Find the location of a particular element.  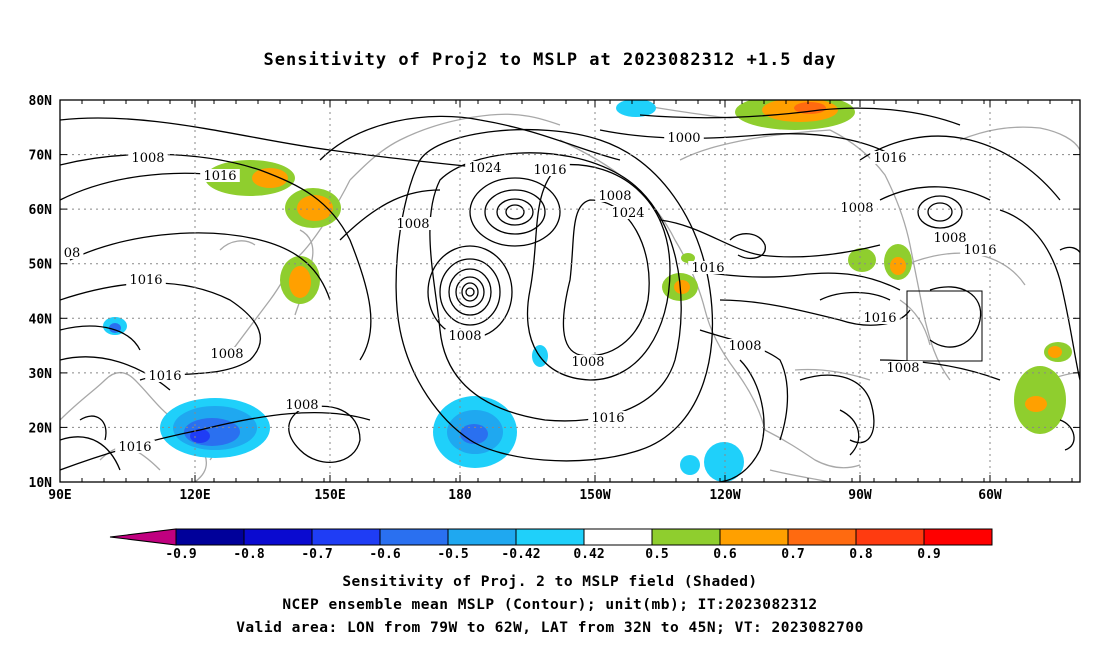

colorbar is located at coordinates (551, 537).